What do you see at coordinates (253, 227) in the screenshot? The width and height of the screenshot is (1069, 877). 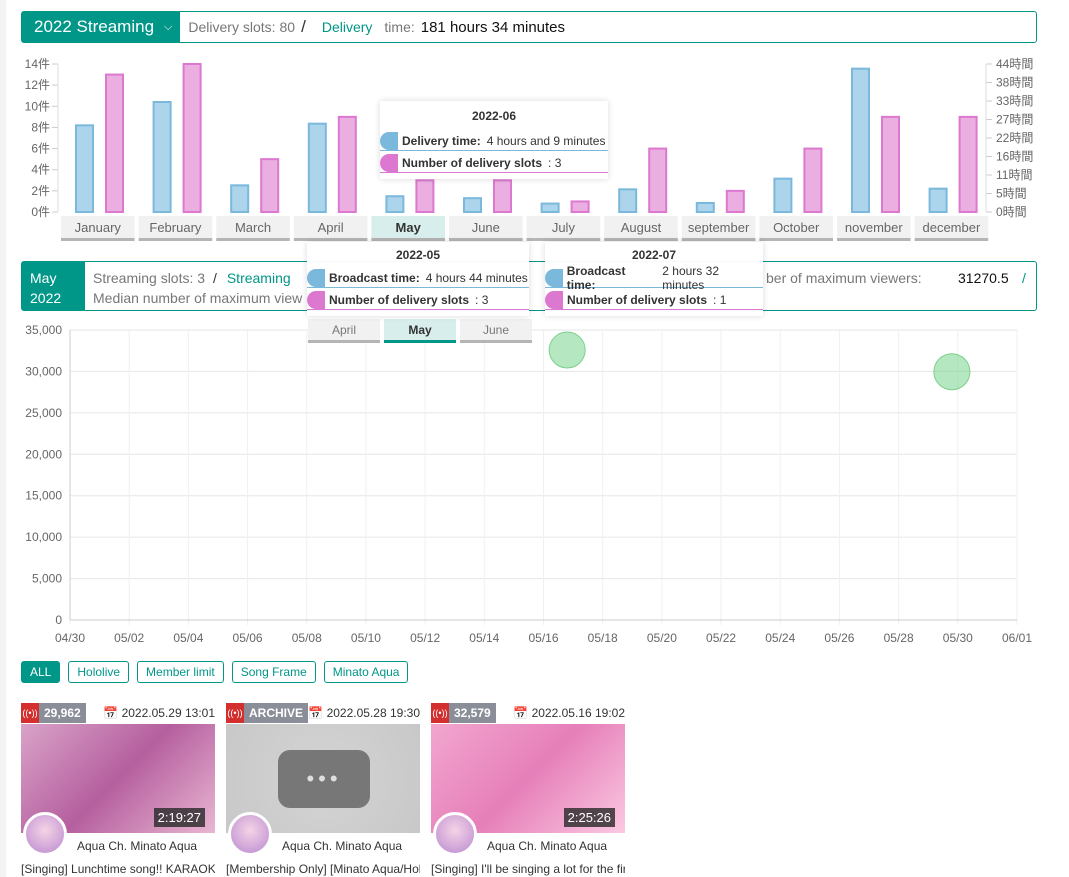 I see `month-tab-march` at bounding box center [253, 227].